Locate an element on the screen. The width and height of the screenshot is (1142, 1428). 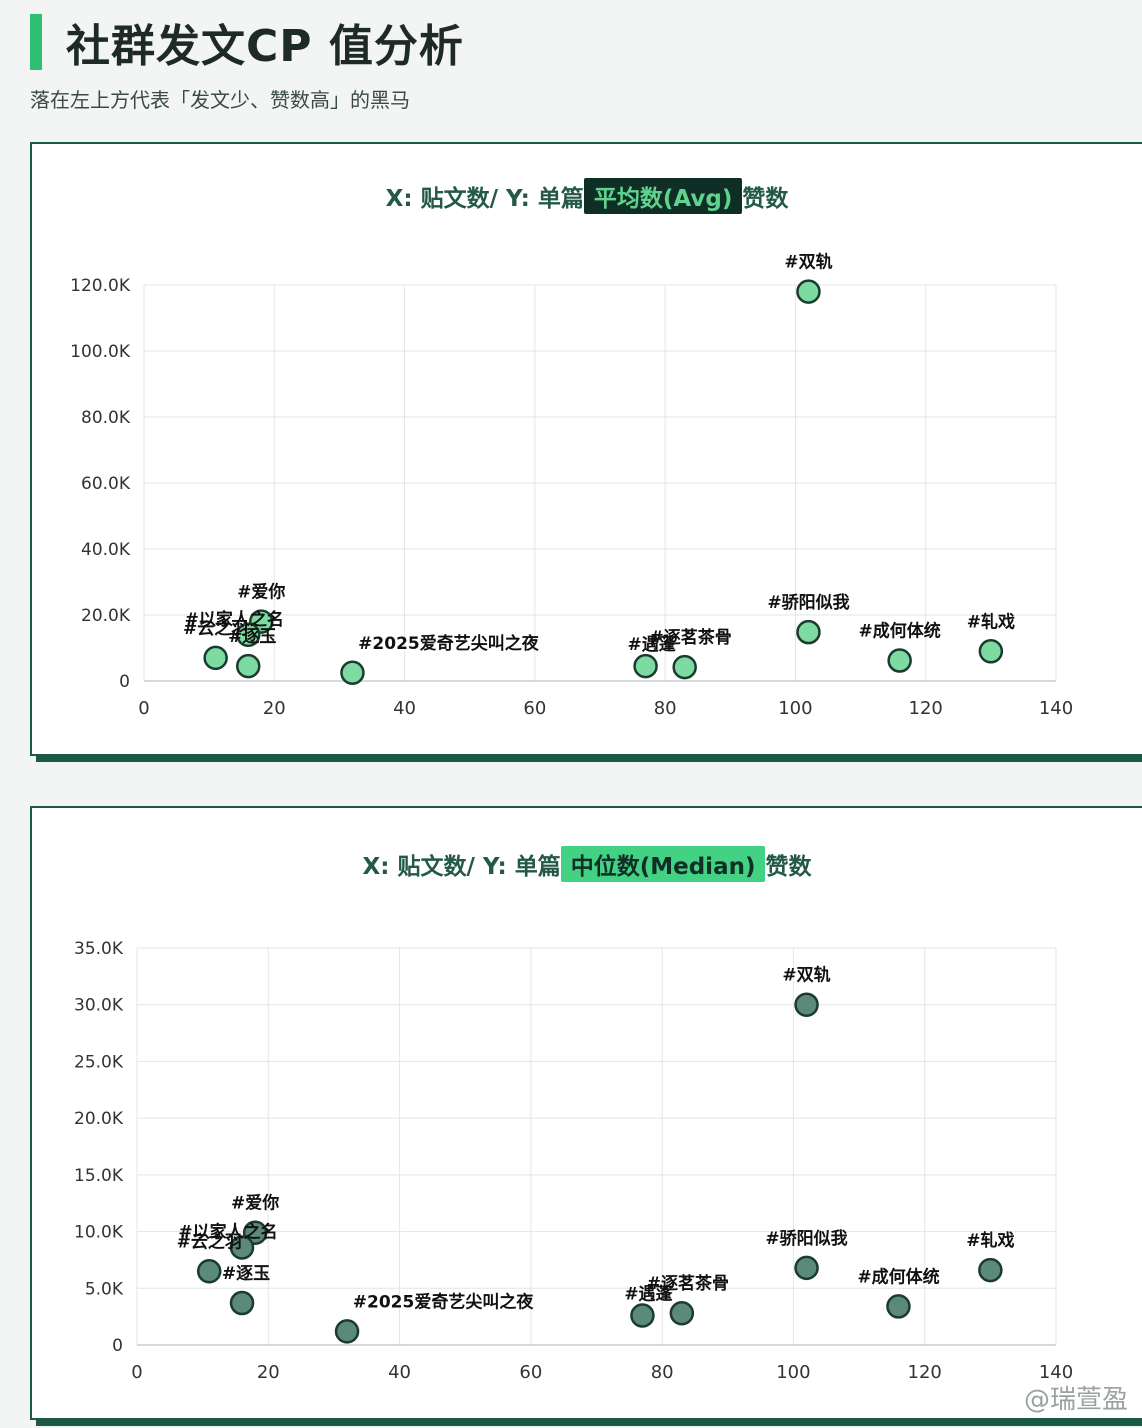
median-x-tick-label: 0 is located at coordinates (136, 1372).